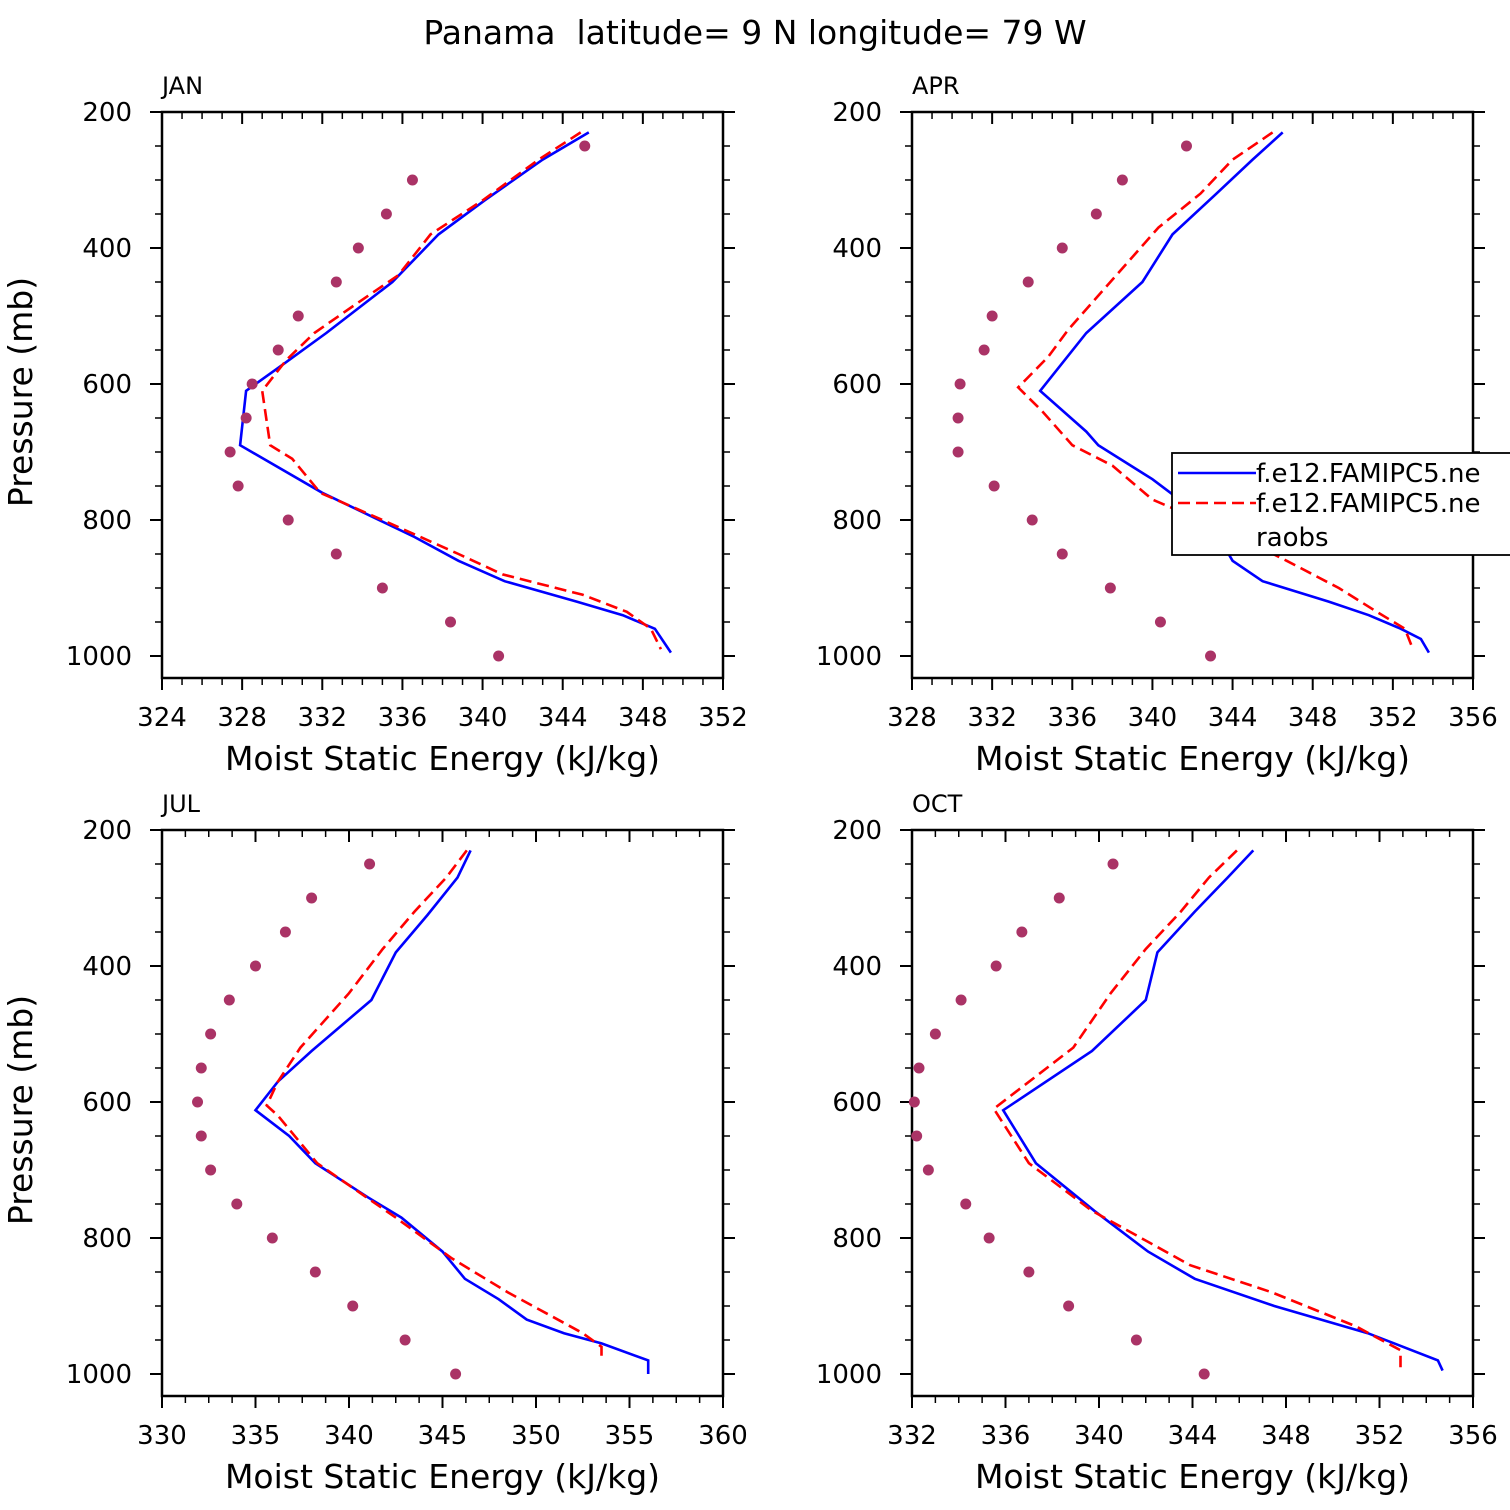 This screenshot has height=1510, width=1510. What do you see at coordinates (162, 718) in the screenshot?
I see `x-tick-label: 324` at bounding box center [162, 718].